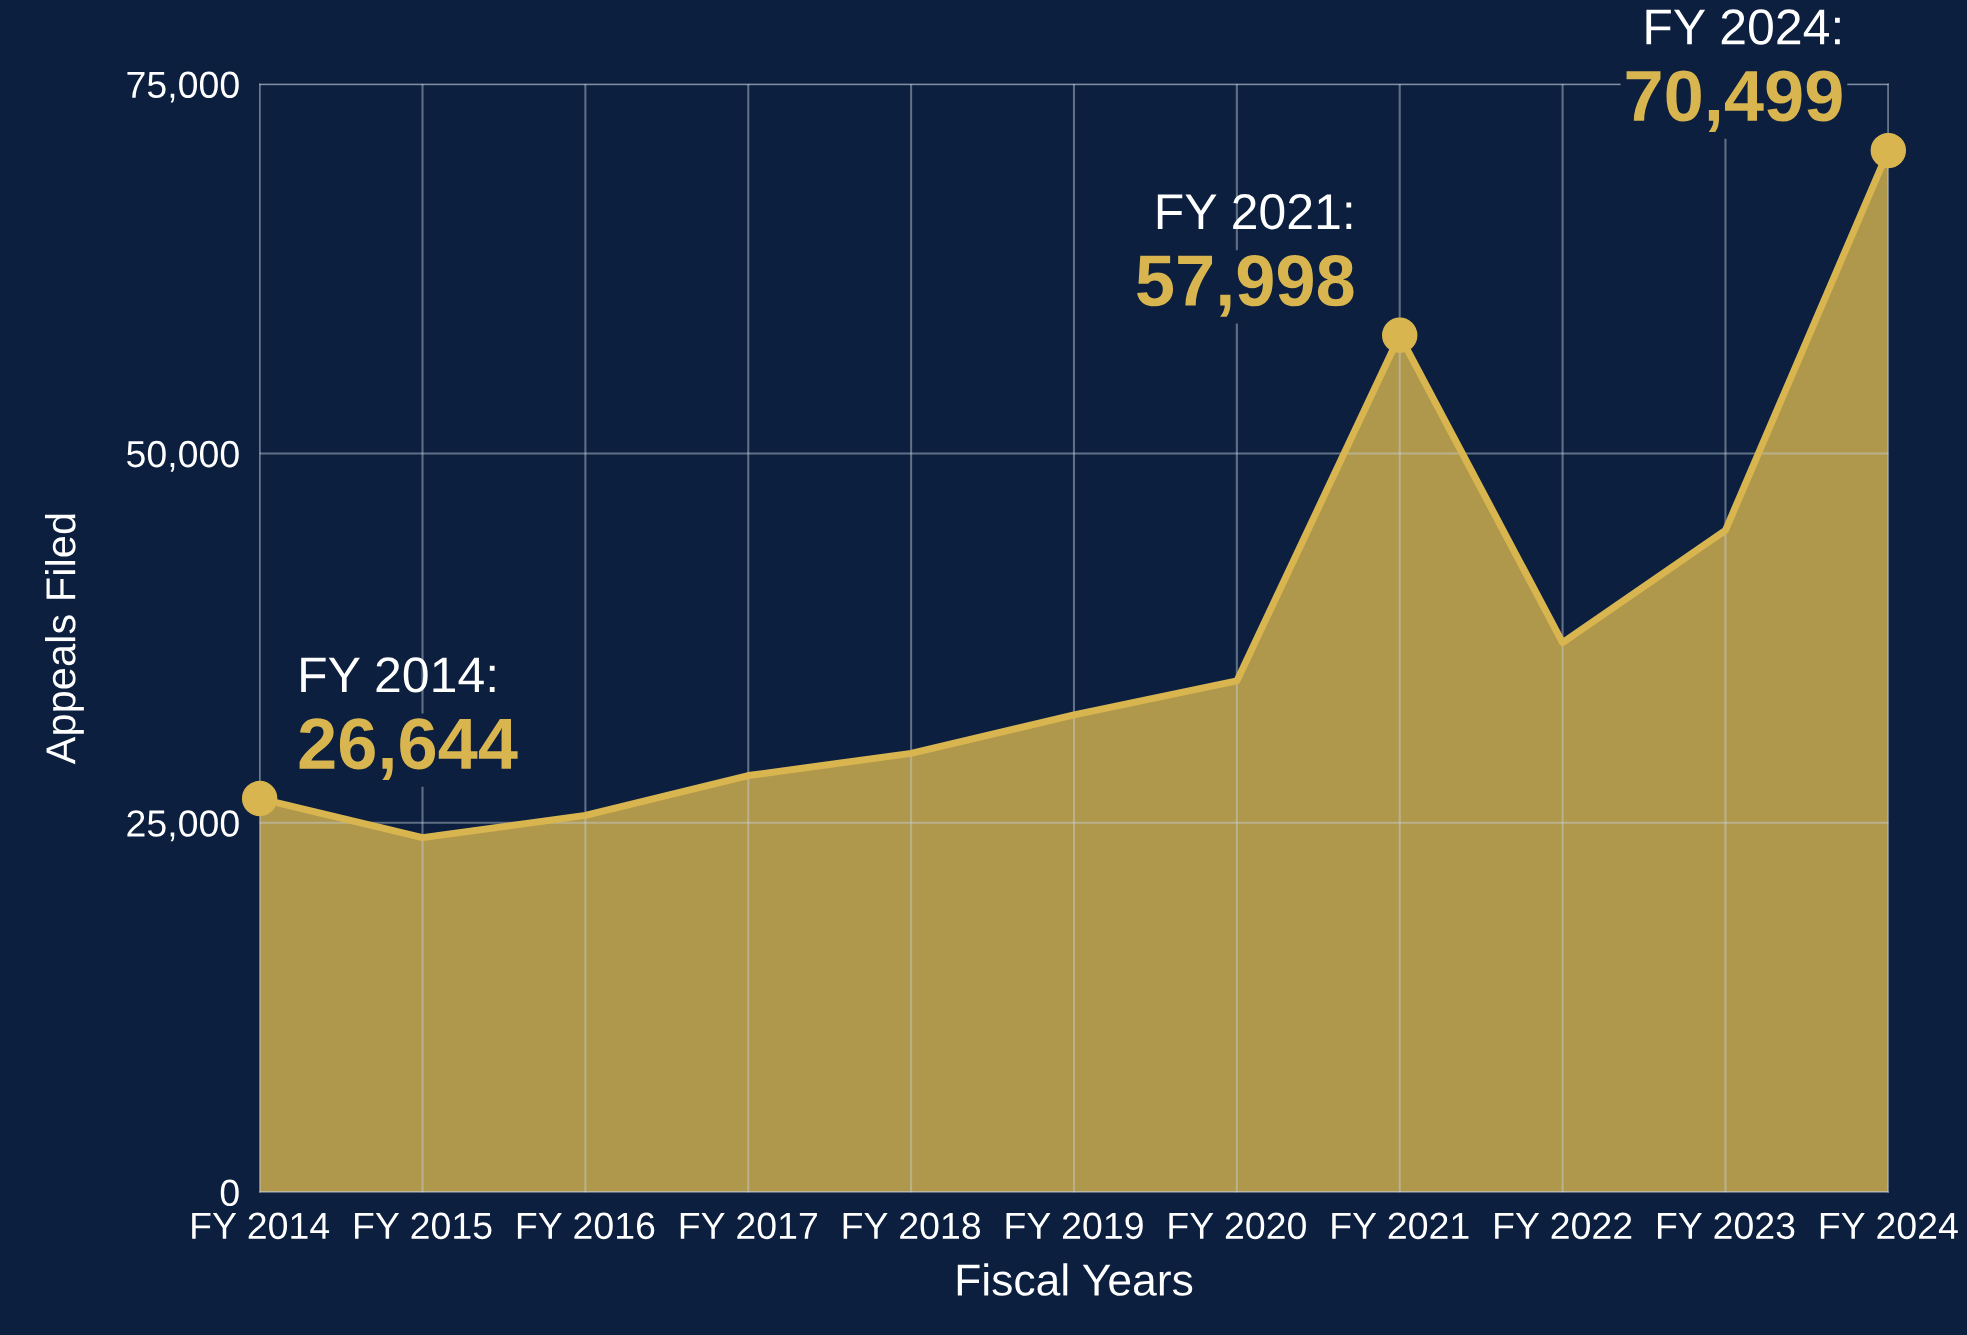  I want to click on data-label: 70,499, so click(1734, 101).